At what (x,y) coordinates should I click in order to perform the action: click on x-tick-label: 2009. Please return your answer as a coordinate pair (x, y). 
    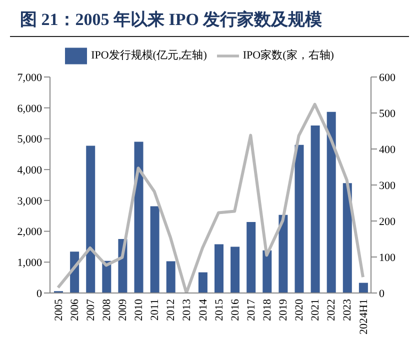
    Looking at the image, I should click on (123, 309).